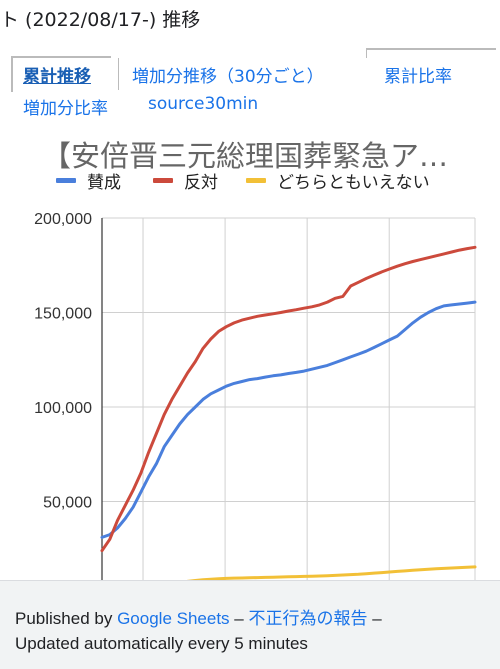 This screenshot has width=500, height=669. Describe the element at coordinates (63, 314) in the screenshot. I see `y-tick-label: 150,000` at that location.